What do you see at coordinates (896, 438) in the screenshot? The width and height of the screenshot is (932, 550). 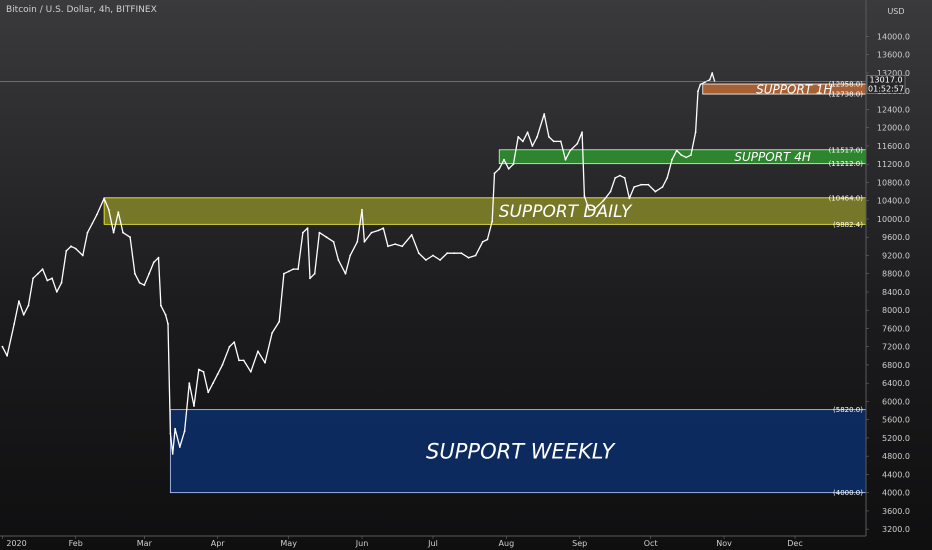 I see `ytick-label-5: 5200.0` at bounding box center [896, 438].